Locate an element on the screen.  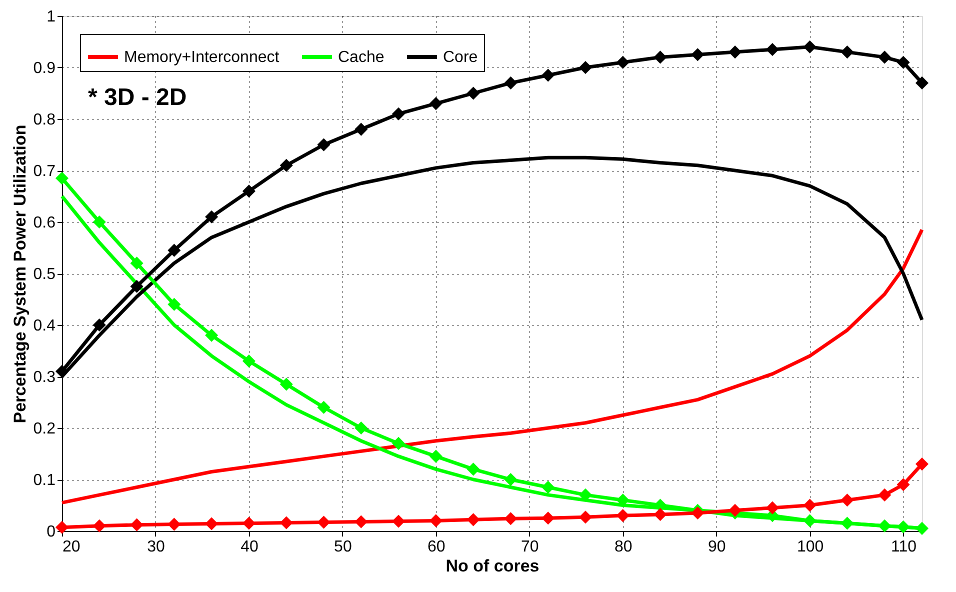
y-tick-label: 0 is located at coordinates (51, 532).